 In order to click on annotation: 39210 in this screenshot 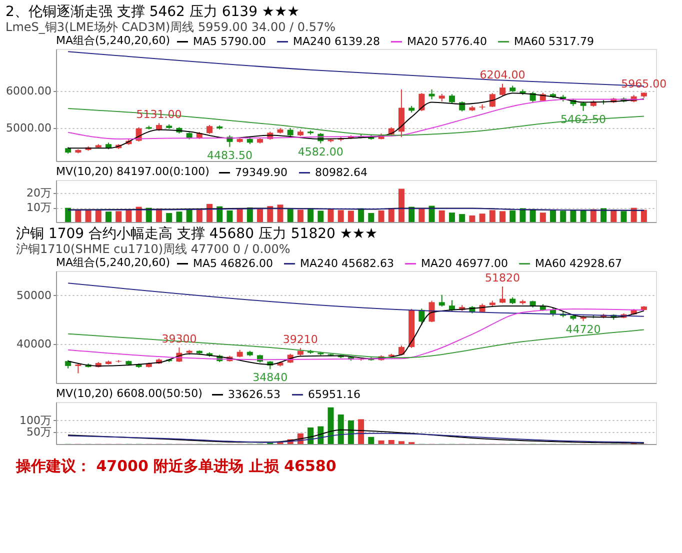, I will do `click(300, 339)`.